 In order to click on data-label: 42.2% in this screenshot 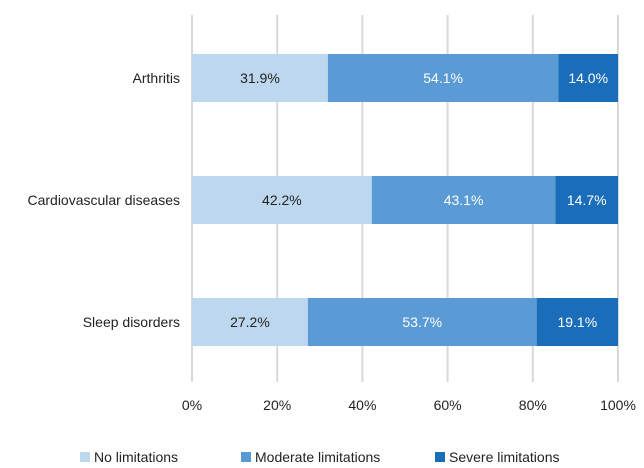, I will do `click(282, 200)`.